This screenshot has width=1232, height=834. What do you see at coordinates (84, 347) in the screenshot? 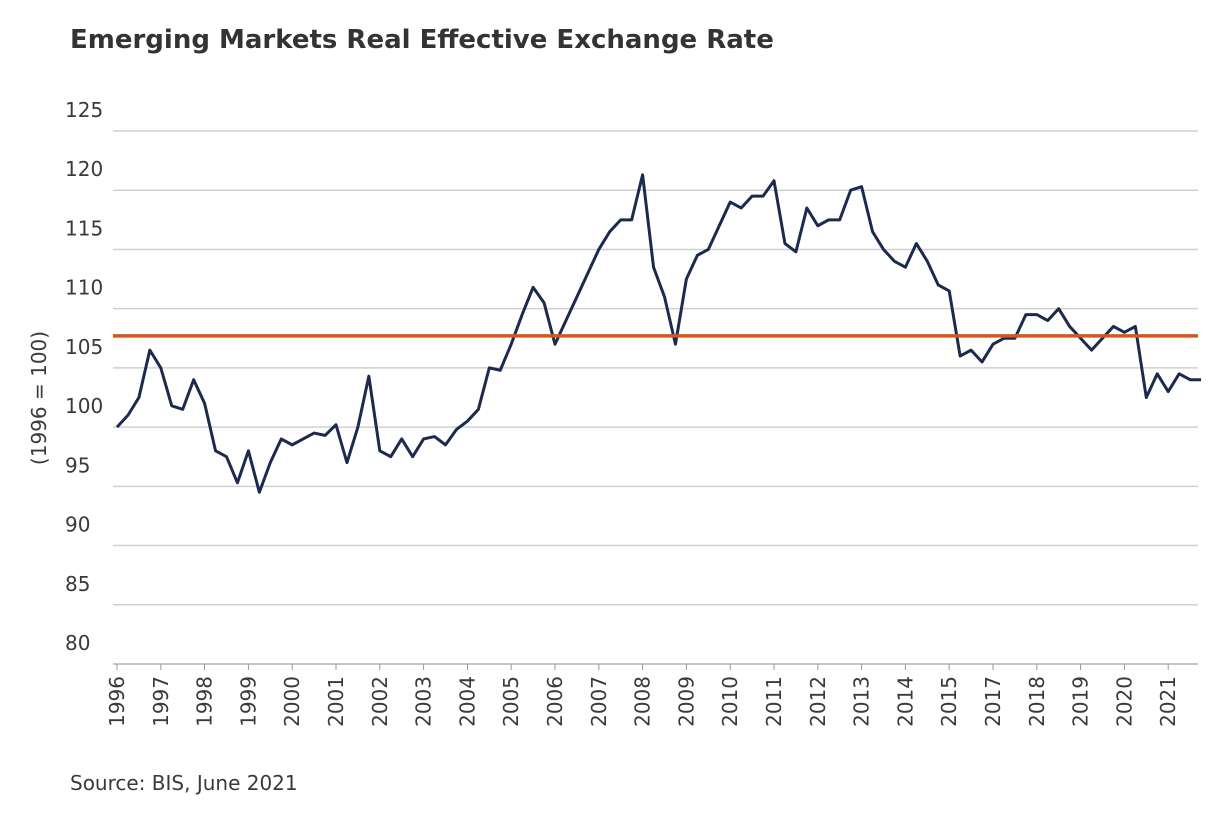
I see `y-tick-label: 105` at bounding box center [84, 347].